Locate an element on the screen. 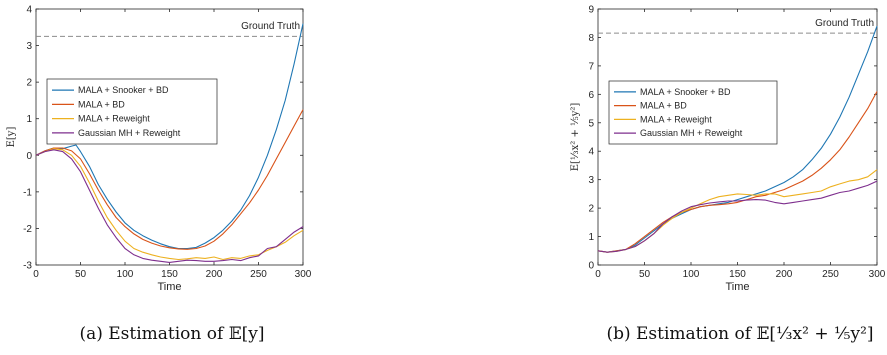 The width and height of the screenshot is (887, 355). y-tick-label: 7 is located at coordinates (591, 66).